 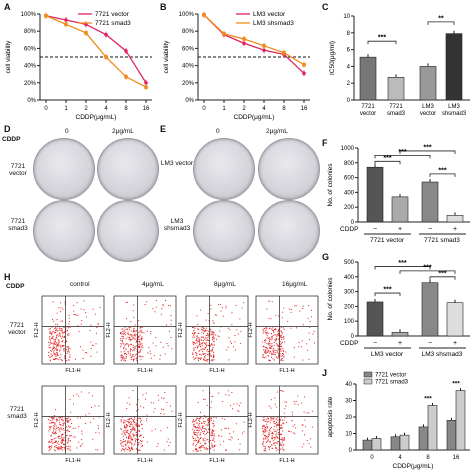 What do you see at coordinates (348, 385) in the screenshot?
I see `y-tick-label: 40` at bounding box center [348, 385].